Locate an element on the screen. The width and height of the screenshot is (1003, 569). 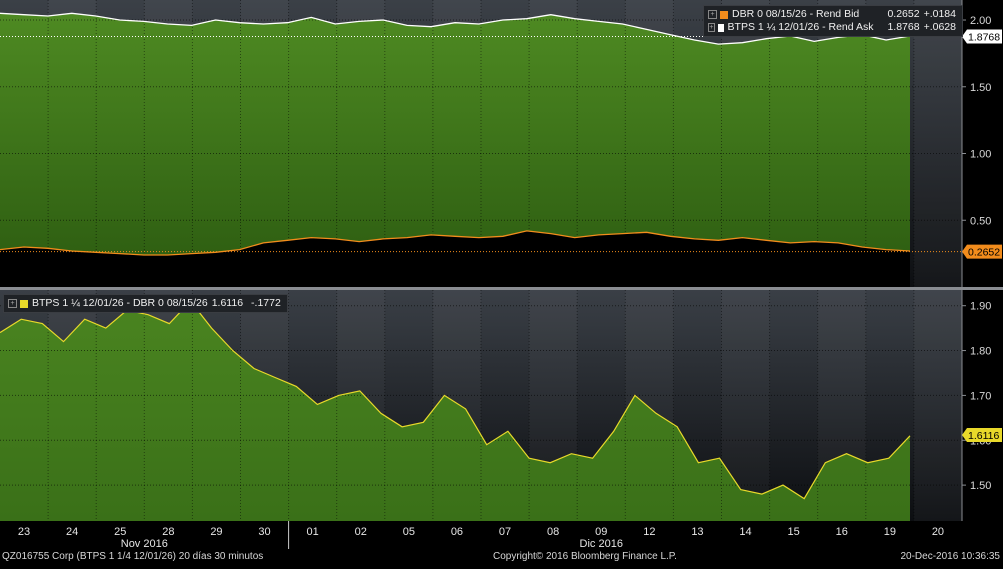
x-tick-label: 02 is located at coordinates (361, 532).